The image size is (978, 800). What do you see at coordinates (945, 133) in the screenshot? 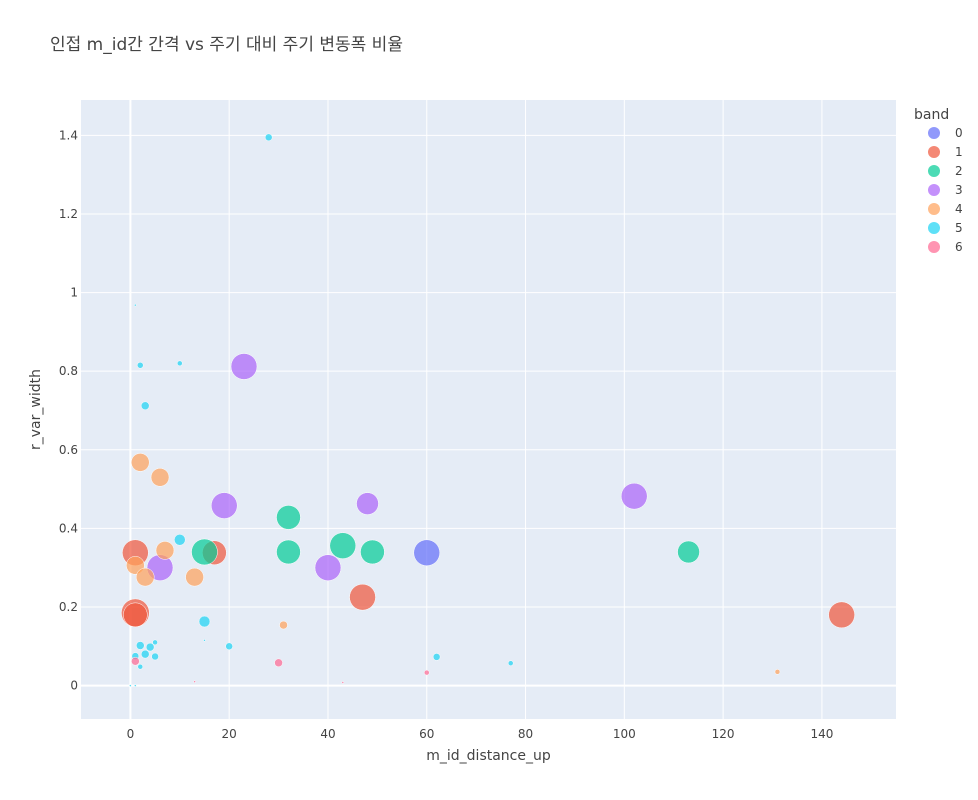
I see `legend-item-band-0: 0` at bounding box center [945, 133].